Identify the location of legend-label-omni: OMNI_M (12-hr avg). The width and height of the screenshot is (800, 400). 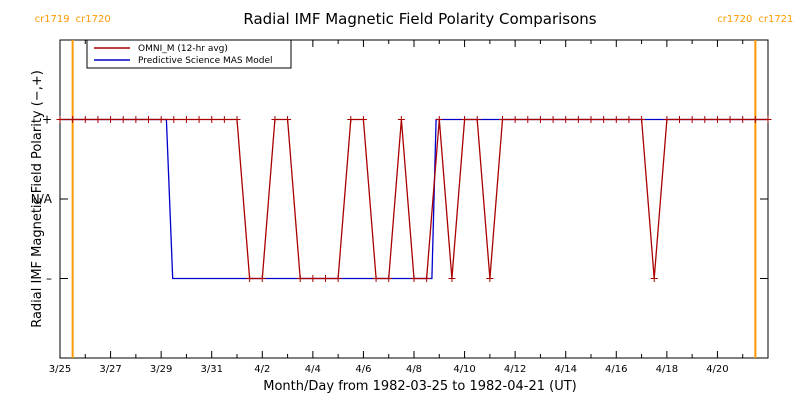
(183, 49).